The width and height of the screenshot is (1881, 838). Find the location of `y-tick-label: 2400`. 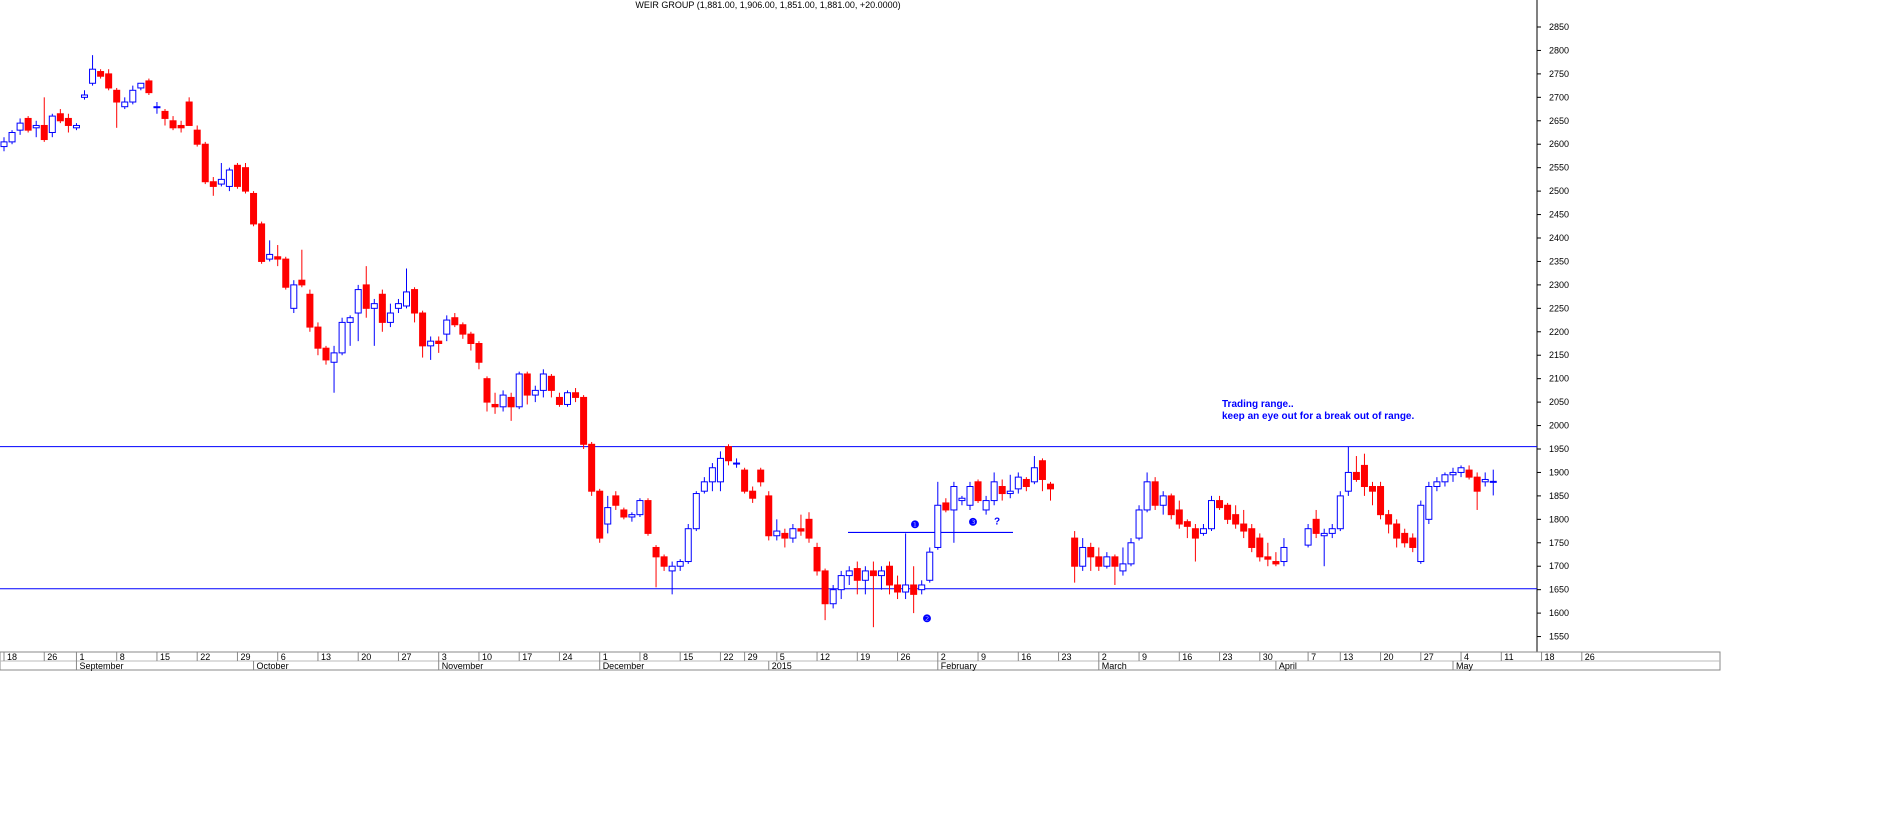

y-tick-label: 2400 is located at coordinates (1559, 238).